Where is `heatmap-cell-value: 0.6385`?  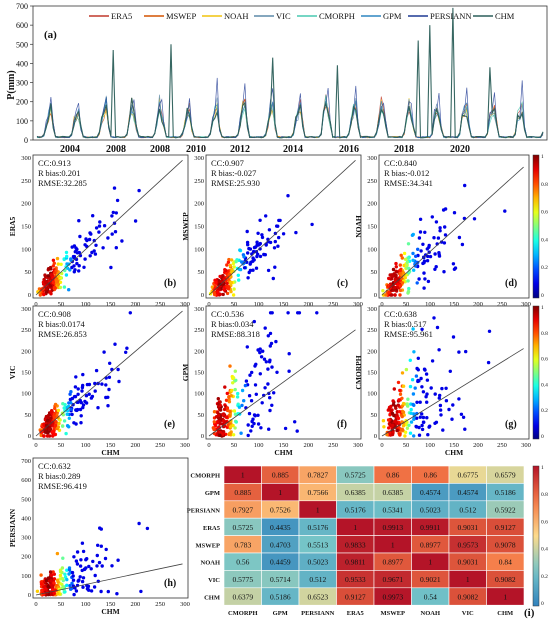 heatmap-cell-value: 0.6385 is located at coordinates (355, 492).